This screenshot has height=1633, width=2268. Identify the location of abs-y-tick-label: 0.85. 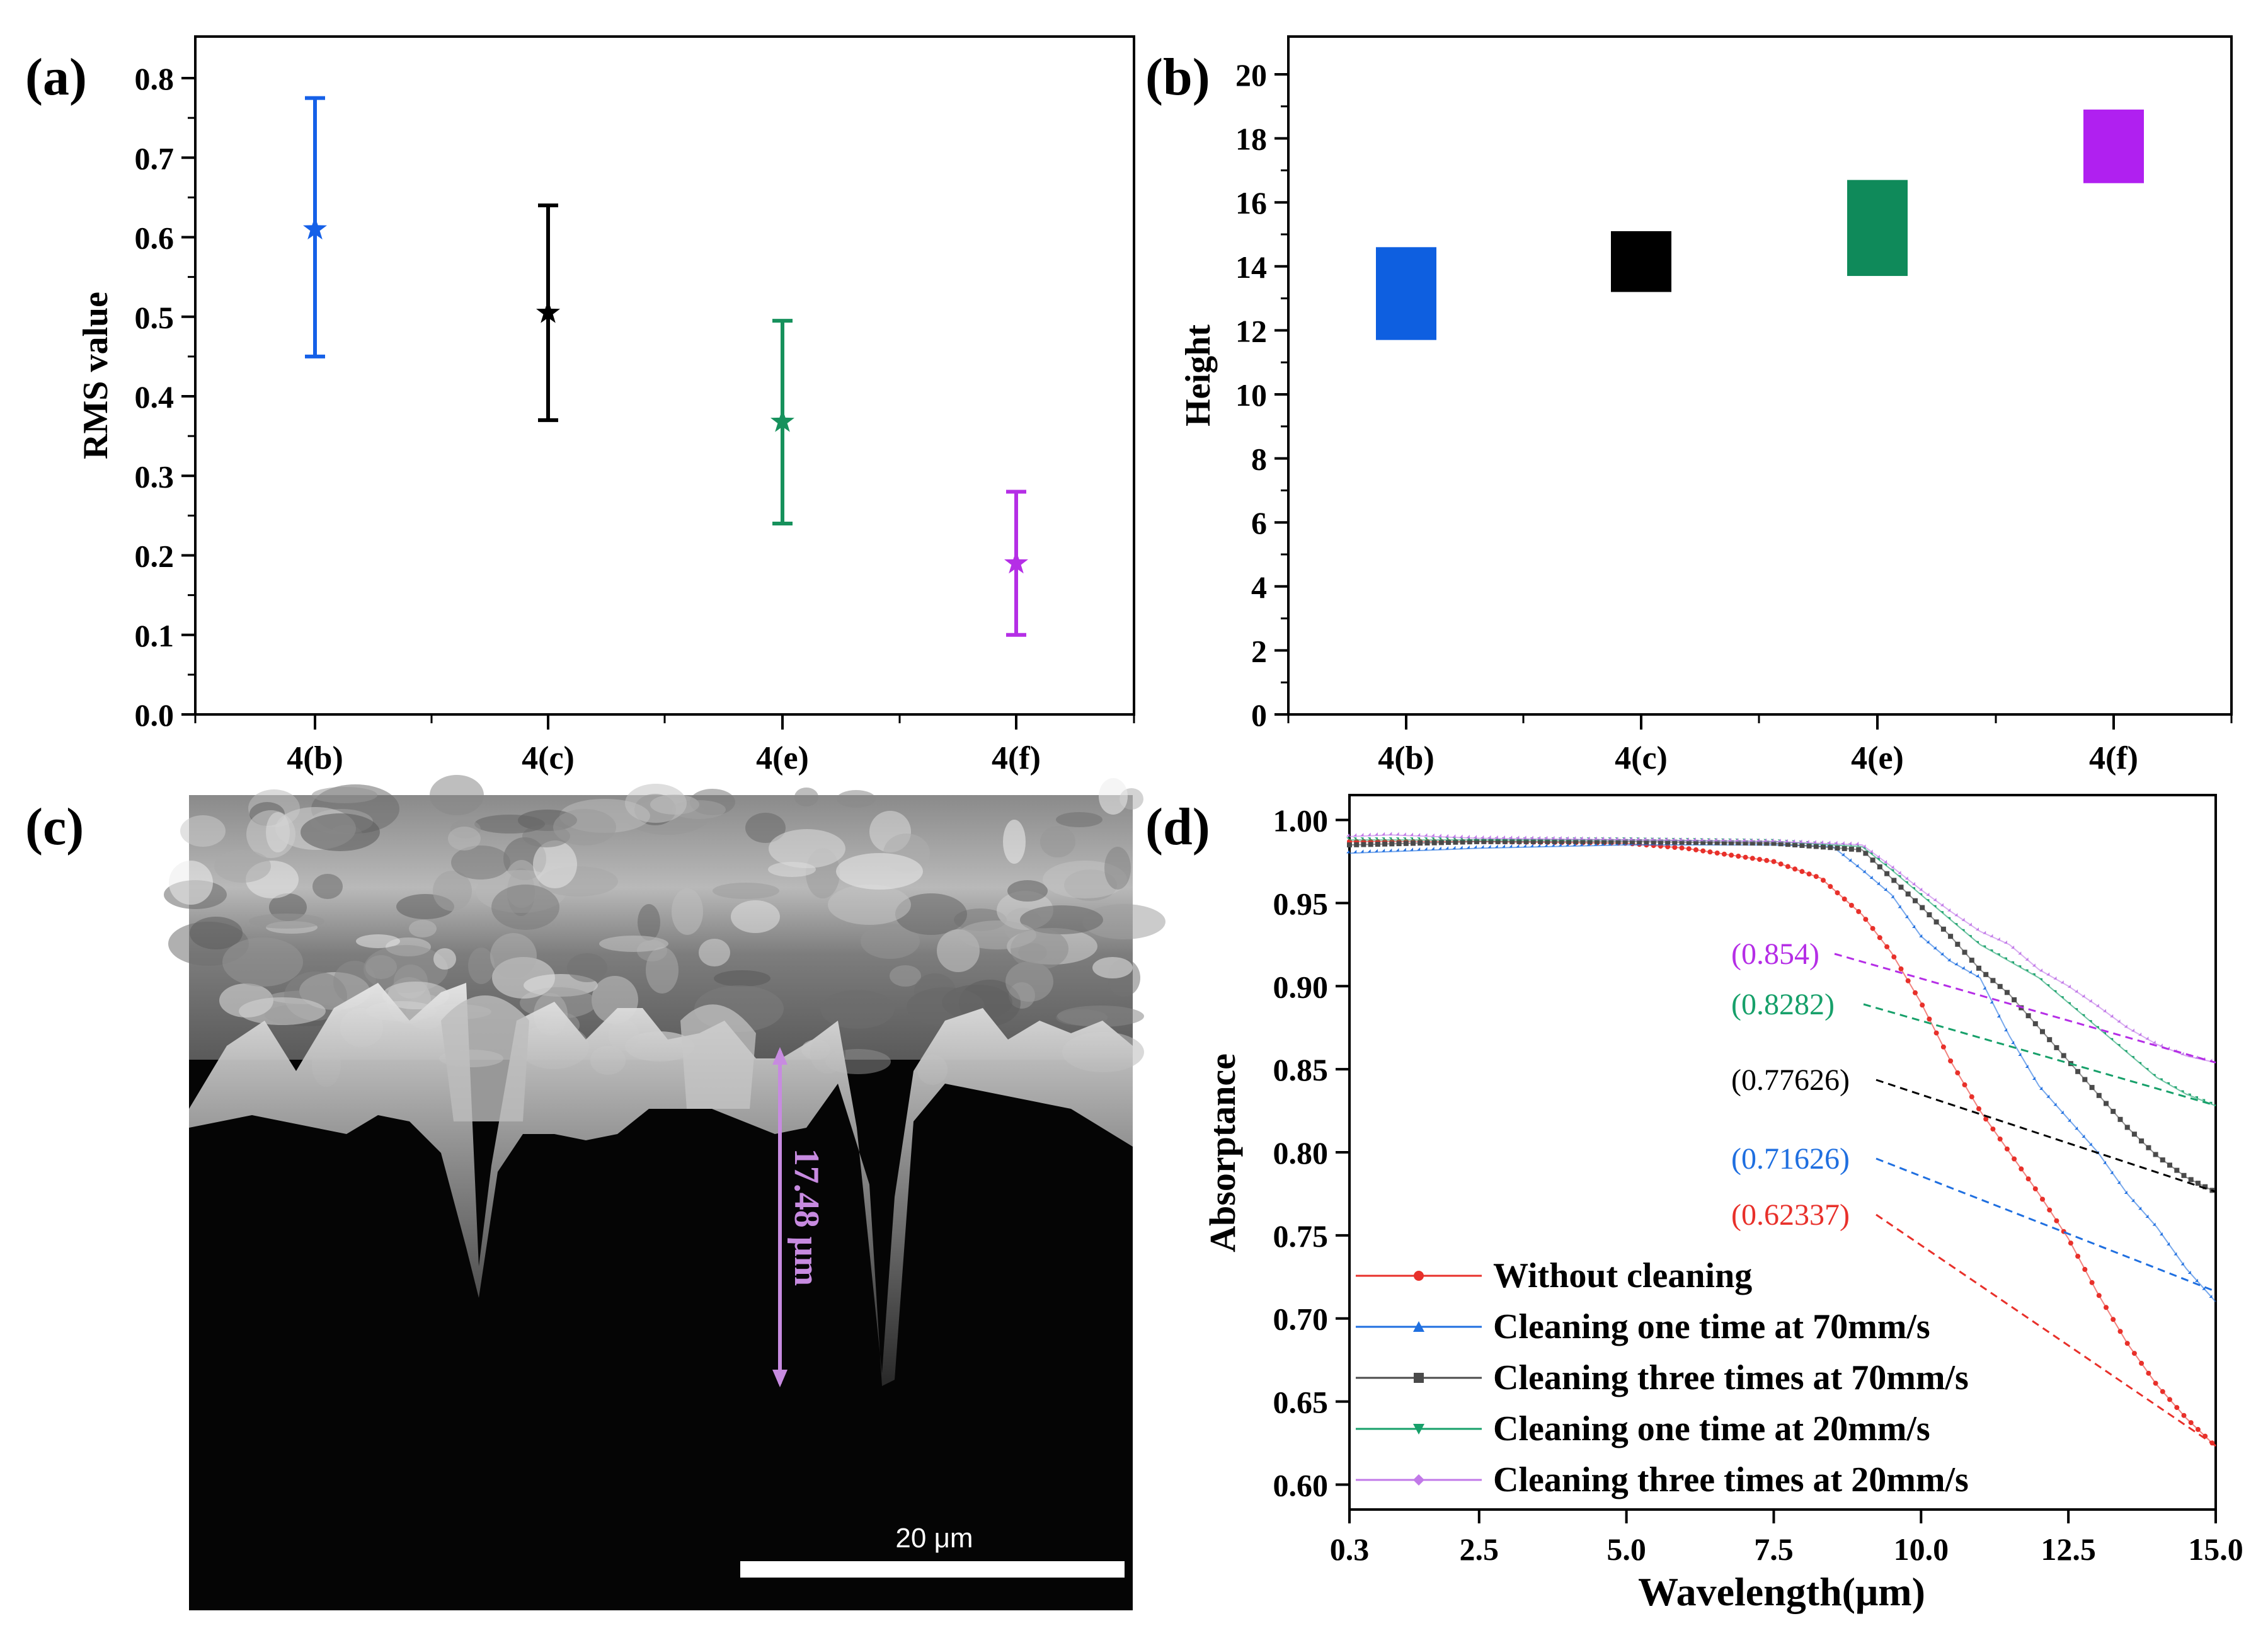
(1301, 1069).